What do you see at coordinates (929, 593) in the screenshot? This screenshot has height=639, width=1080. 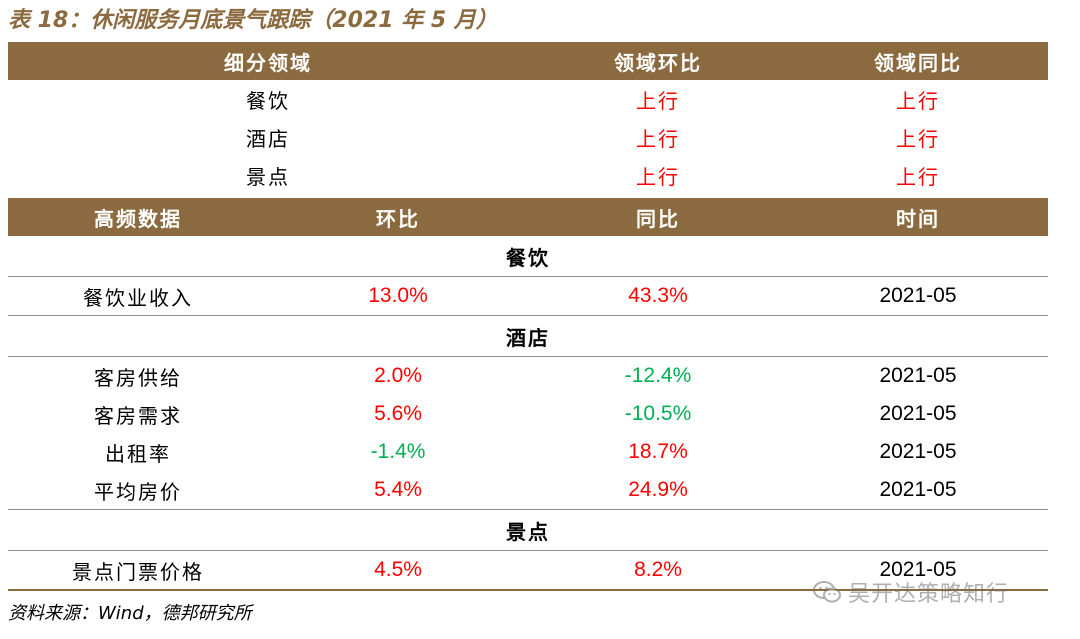 I see `watermark-text: 吴开达策略知行` at bounding box center [929, 593].